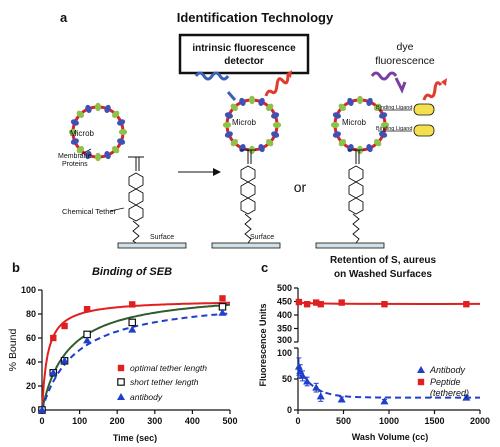  What do you see at coordinates (421, 369) in the screenshot?
I see `panel-c-legend-marker-antibody` at bounding box center [421, 369].